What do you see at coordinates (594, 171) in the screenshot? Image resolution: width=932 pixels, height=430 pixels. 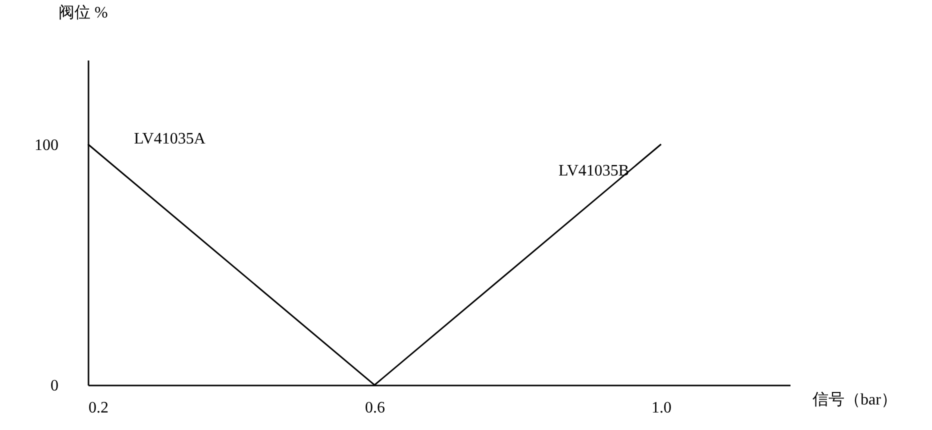 I see `series-label: LV41035B` at bounding box center [594, 171].